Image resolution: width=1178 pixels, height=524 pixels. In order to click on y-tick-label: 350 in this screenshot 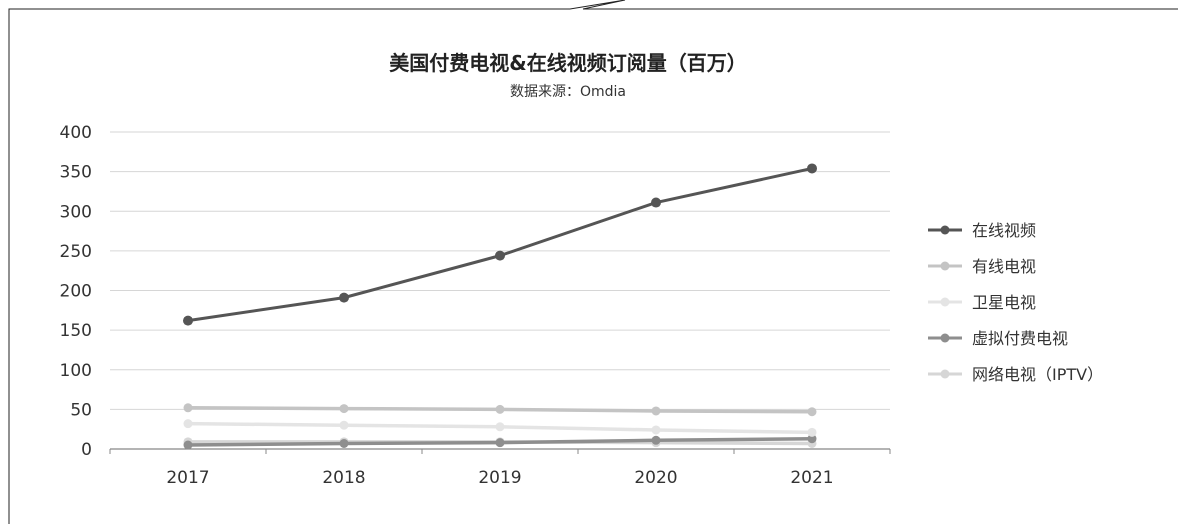, I will do `click(76, 173)`.